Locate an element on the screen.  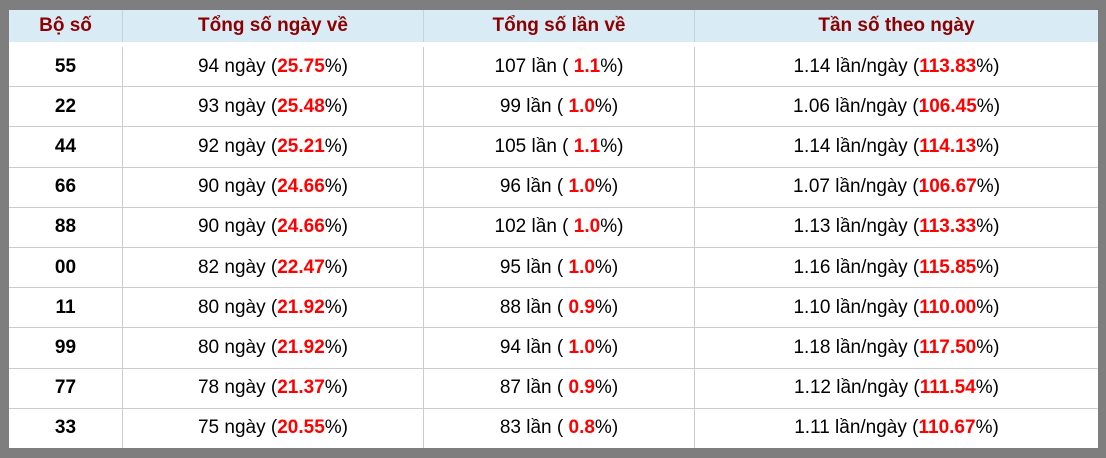
cell-text: 99 is located at coordinates (65, 347).